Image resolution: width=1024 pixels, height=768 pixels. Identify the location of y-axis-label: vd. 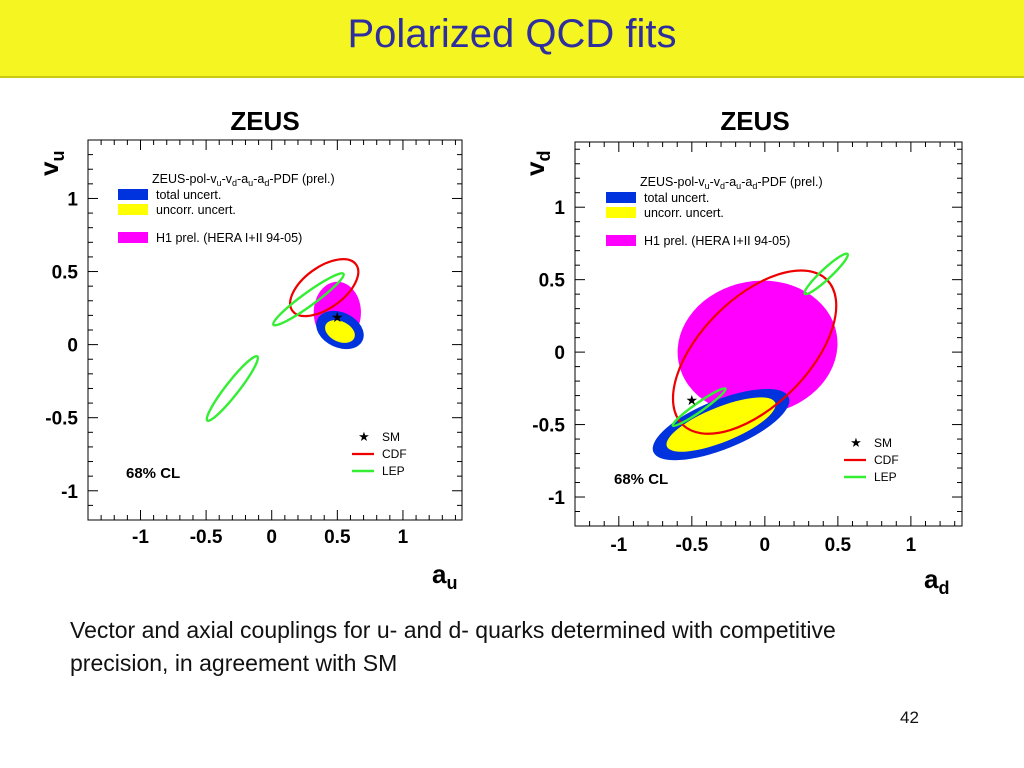
(537, 163).